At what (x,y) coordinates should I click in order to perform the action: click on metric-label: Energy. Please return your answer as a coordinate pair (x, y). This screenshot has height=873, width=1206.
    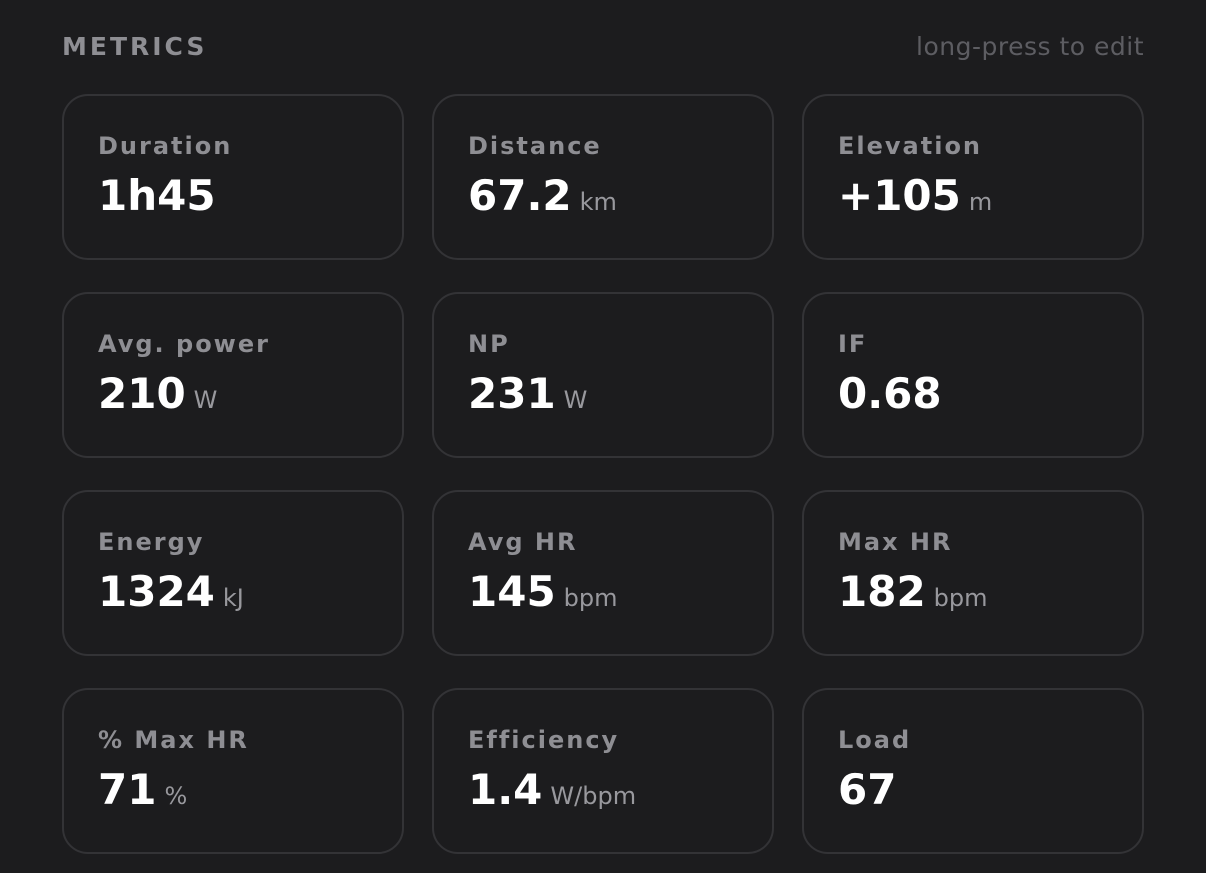
    Looking at the image, I should click on (151, 542).